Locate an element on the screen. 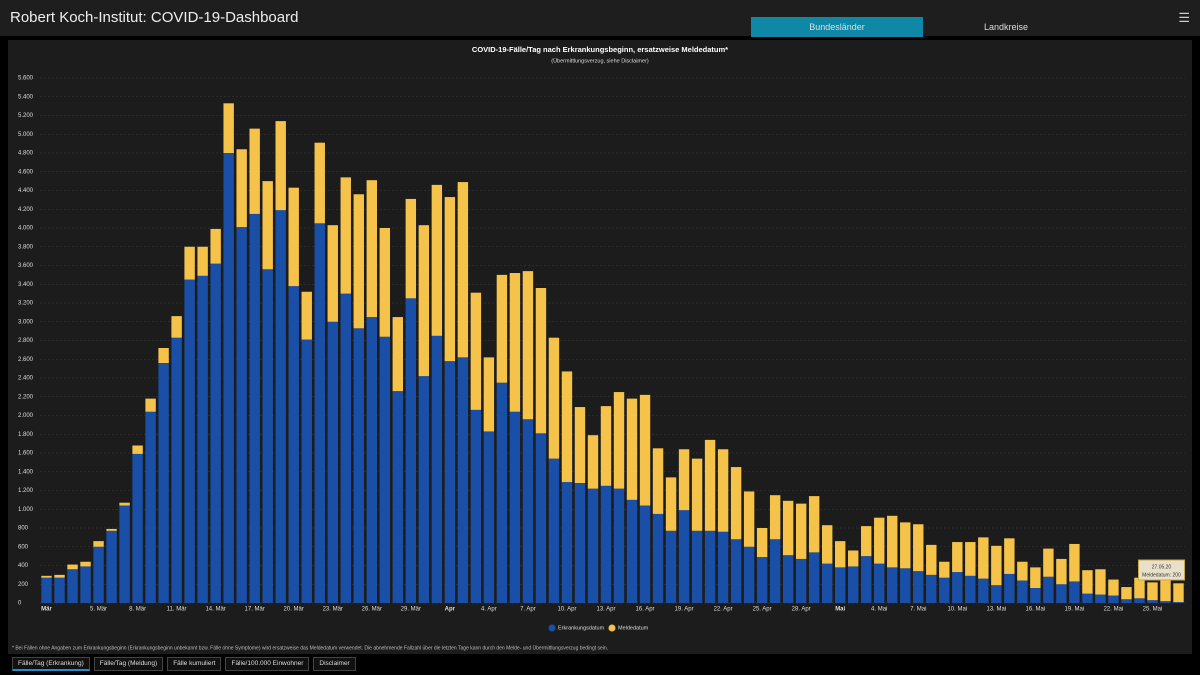 The image size is (1200, 675). app-title: Robert Koch-Institut: COVID-19-Dashboard is located at coordinates (154, 17).